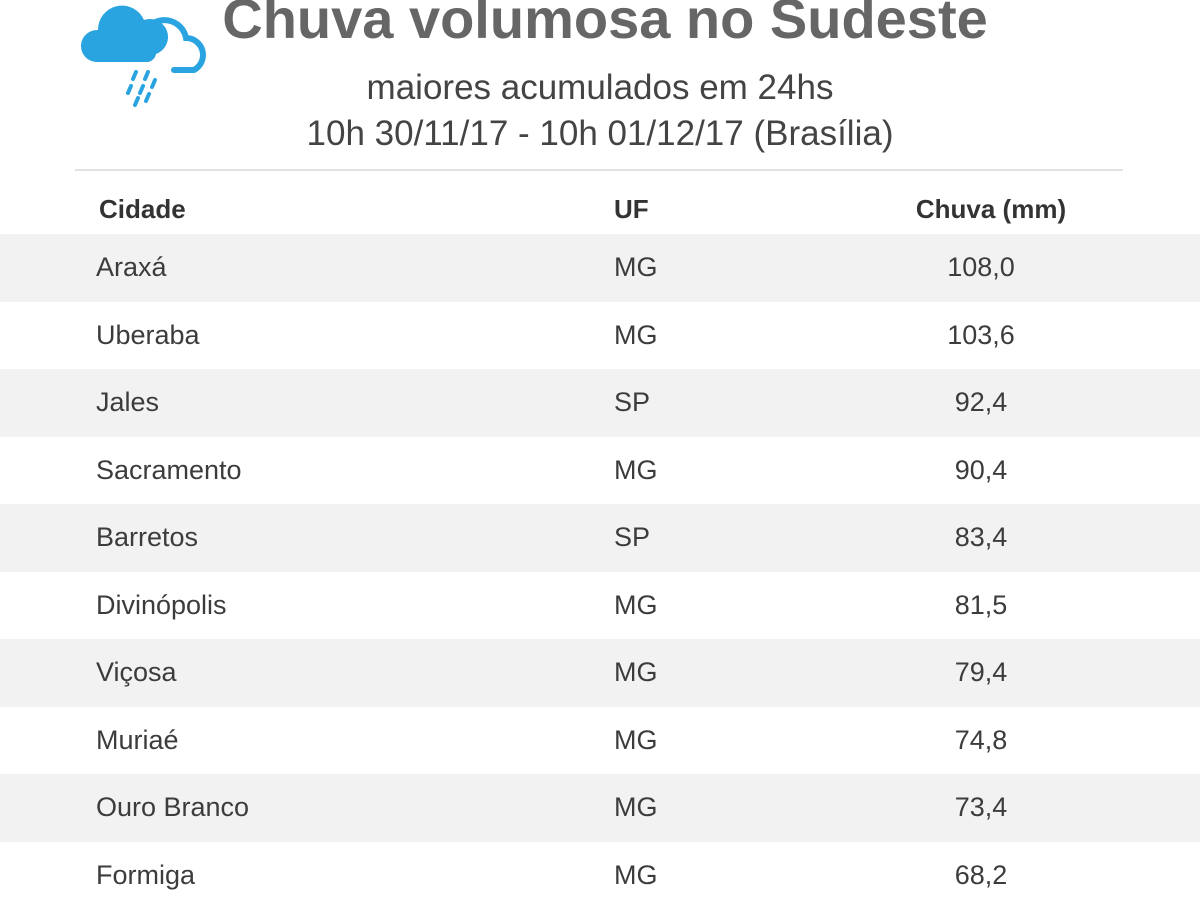 Image resolution: width=1200 pixels, height=909 pixels. What do you see at coordinates (981, 268) in the screenshot?
I see `rainfall: 108,0` at bounding box center [981, 268].